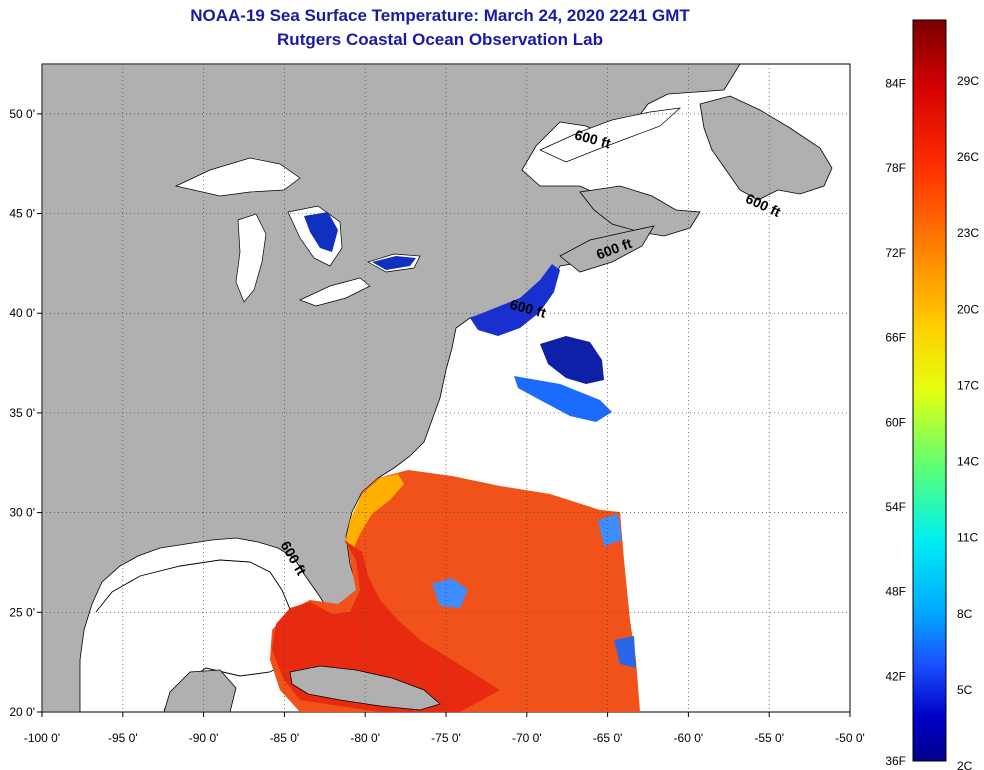 The width and height of the screenshot is (984, 770). What do you see at coordinates (375, 513) in the screenshot?
I see `sst-carolina-shelf` at bounding box center [375, 513].